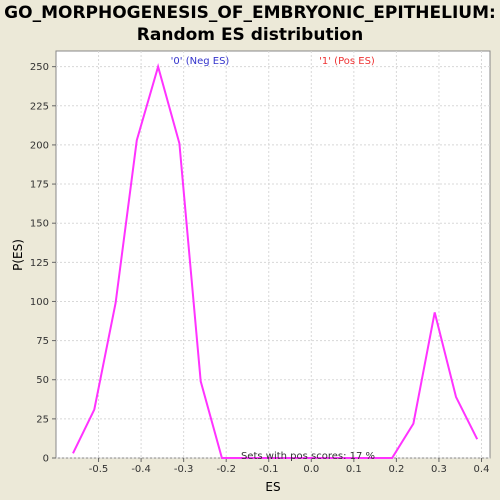 The height and width of the screenshot is (500, 500). Describe the element at coordinates (39, 302) in the screenshot. I see `y-tick-label: 100` at that location.